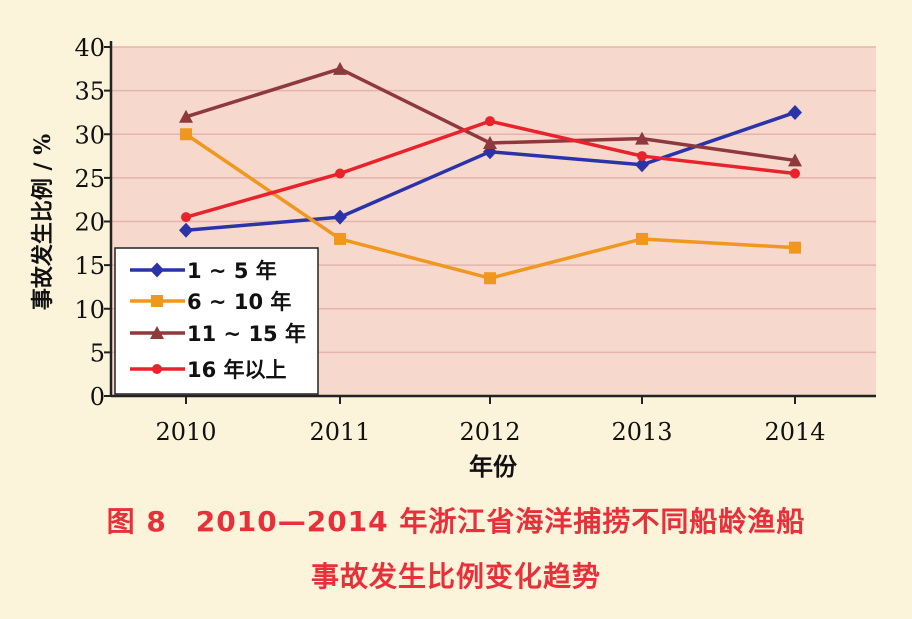  I want to click on y-axis-label: 事故发生比例 / %, so click(43, 222).